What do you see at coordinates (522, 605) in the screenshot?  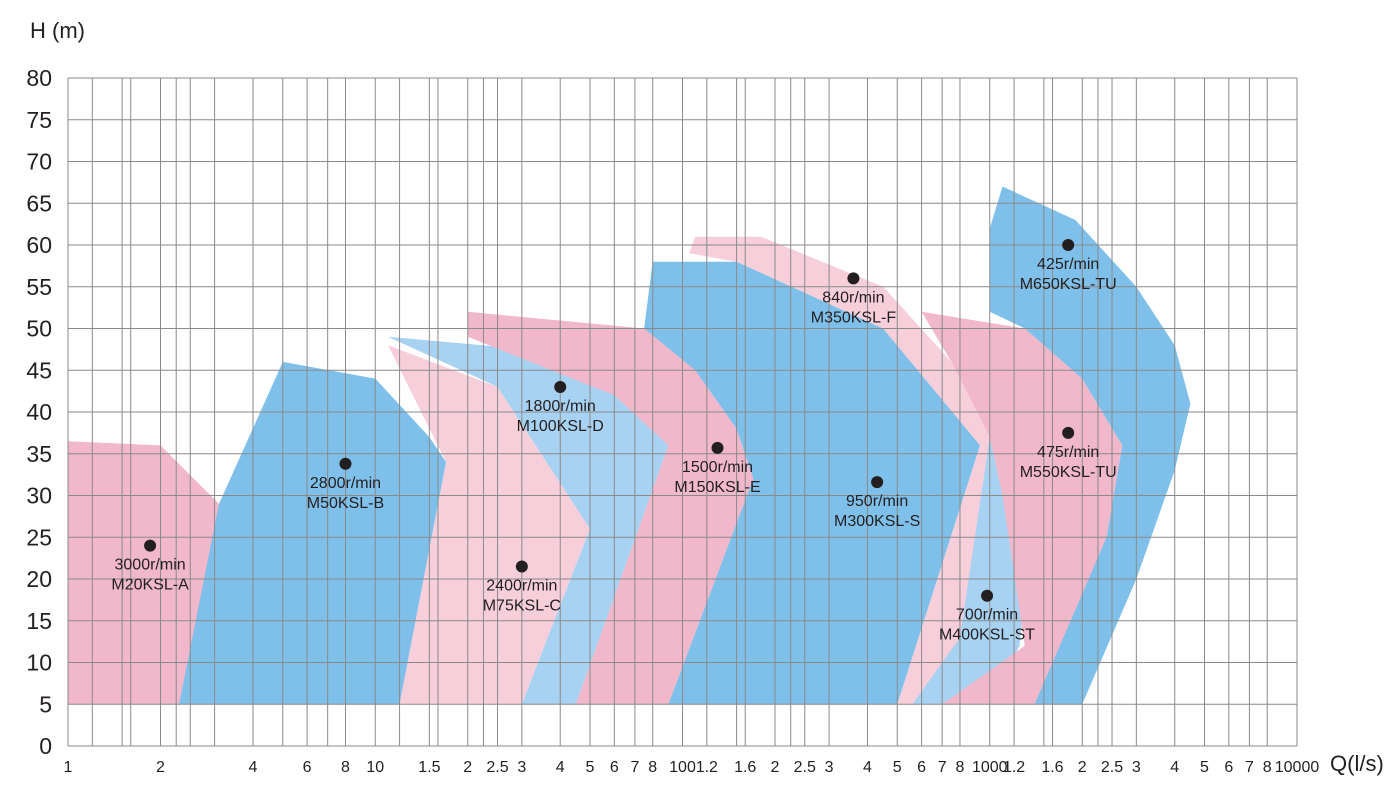 I see `model-label-m75ksl-c: M75KSL-C` at bounding box center [522, 605].